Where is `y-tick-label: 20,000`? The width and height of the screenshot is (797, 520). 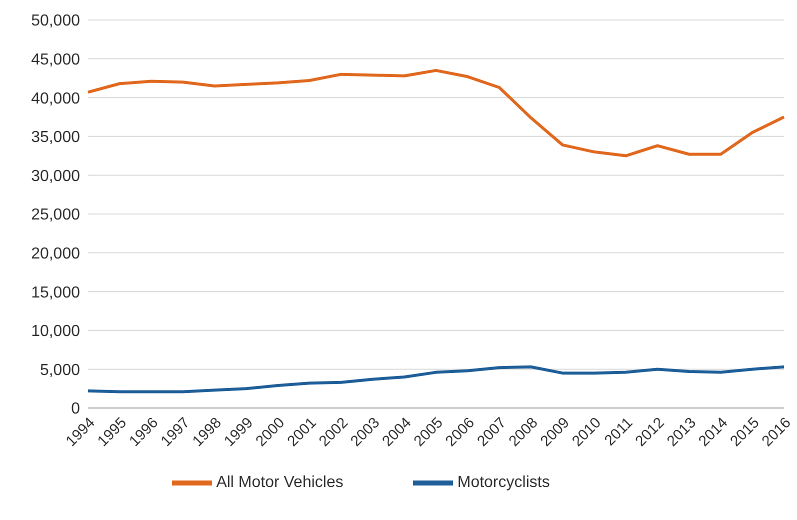
y-tick-label: 20,000 is located at coordinates (55, 253).